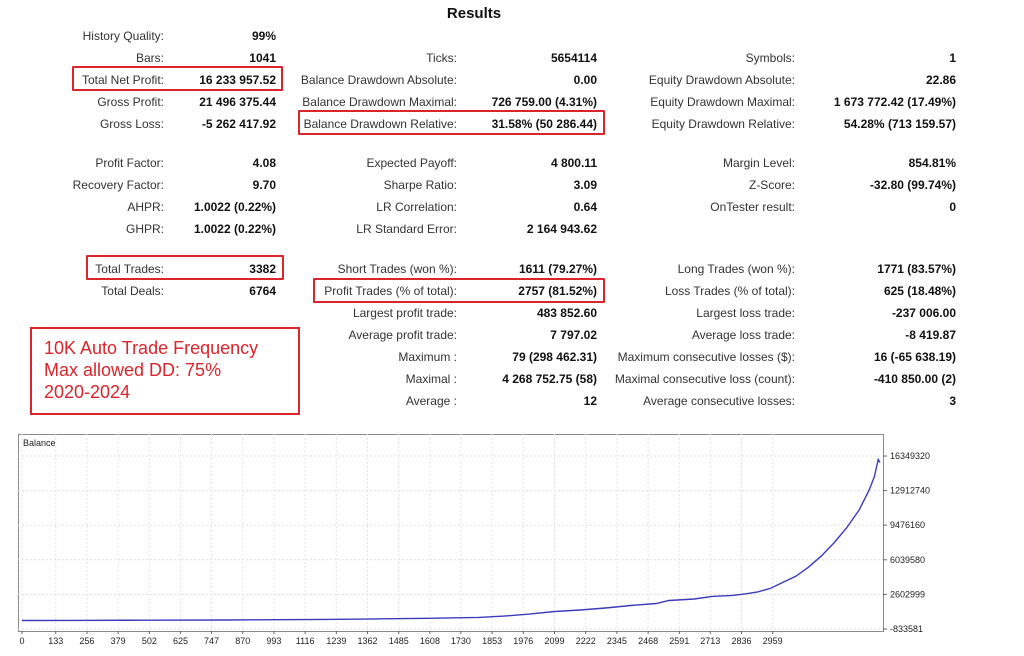 This screenshot has width=1024, height=656. Describe the element at coordinates (743, 335) in the screenshot. I see `average-loss-trade-label: Average loss trade:` at that location.